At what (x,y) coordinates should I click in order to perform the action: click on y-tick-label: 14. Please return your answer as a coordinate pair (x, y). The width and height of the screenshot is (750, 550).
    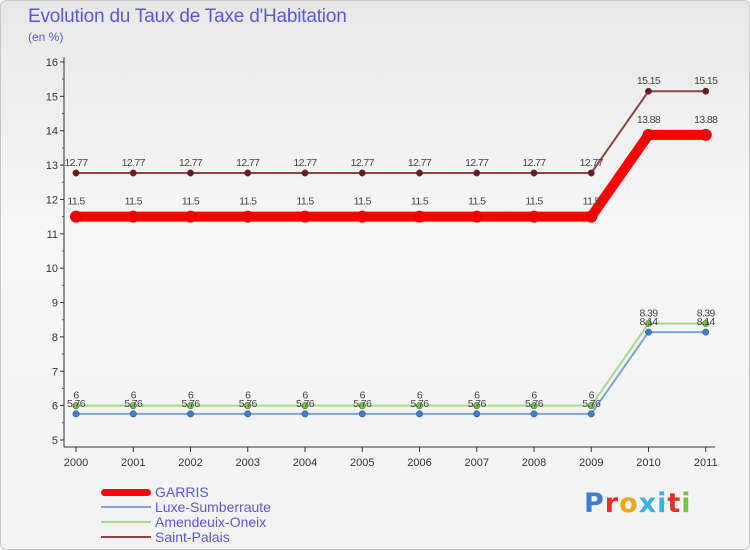
    Looking at the image, I should click on (52, 132).